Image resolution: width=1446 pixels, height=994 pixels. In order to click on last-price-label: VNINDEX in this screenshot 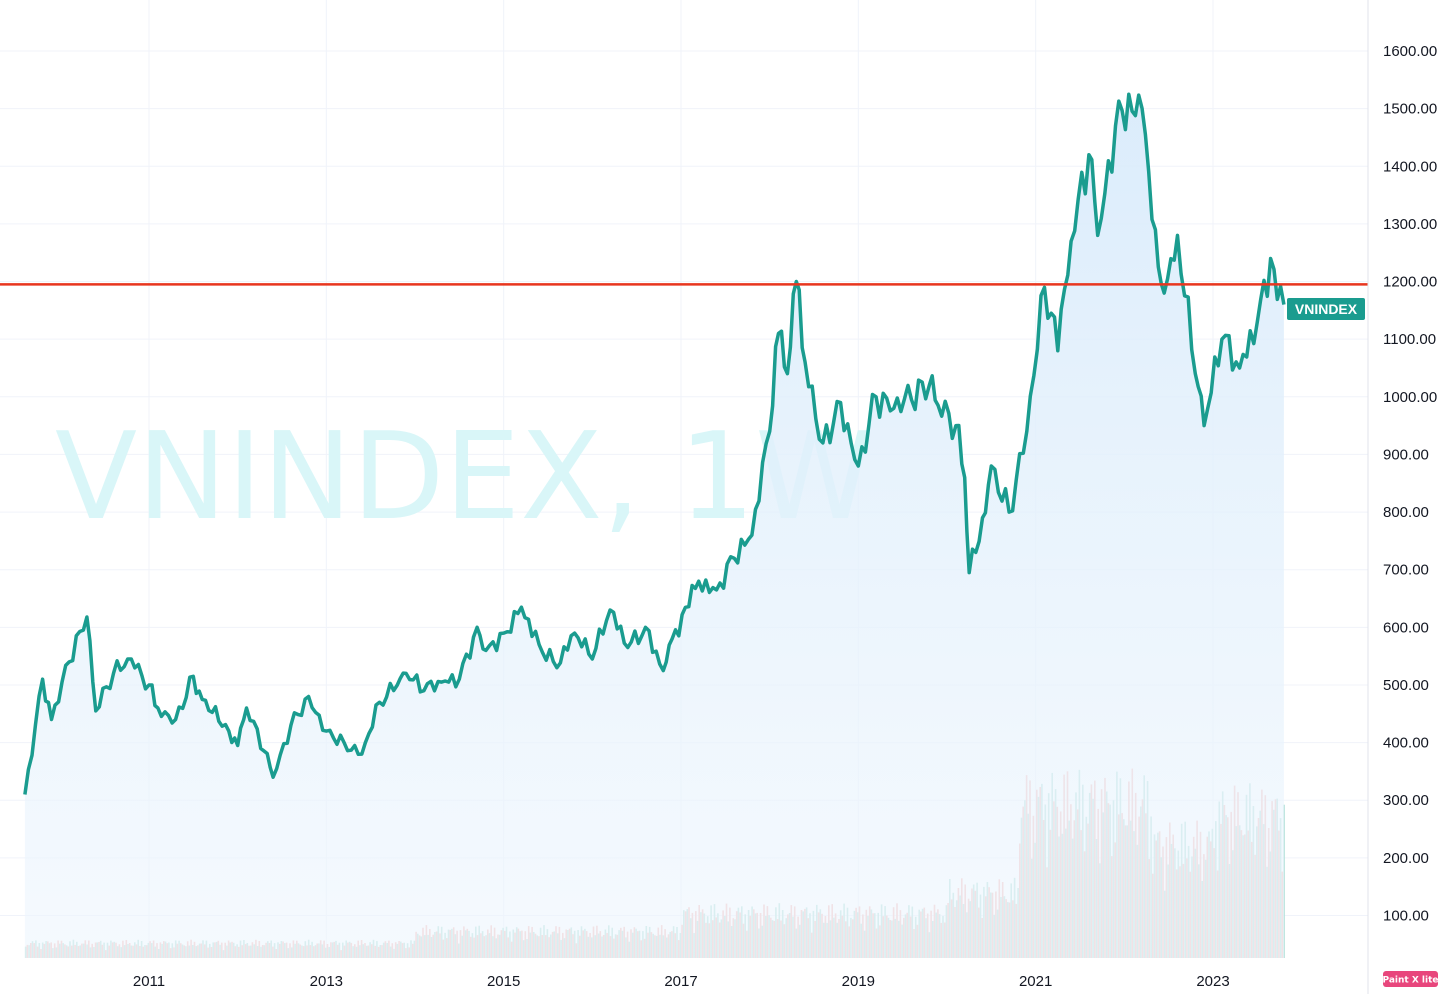, I will do `click(1326, 309)`.